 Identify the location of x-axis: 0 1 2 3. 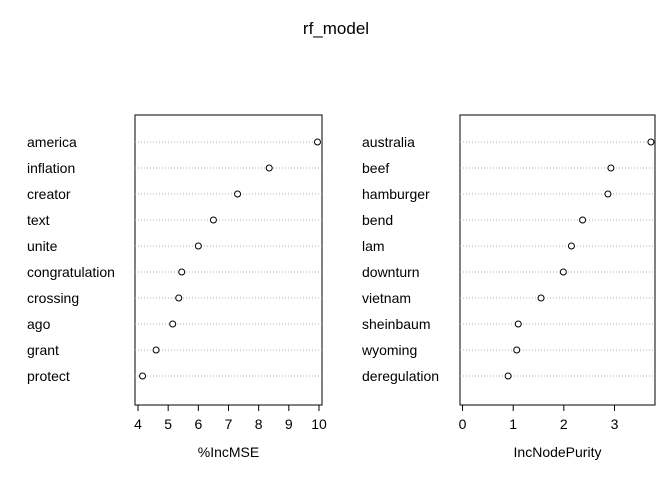
(539, 418).